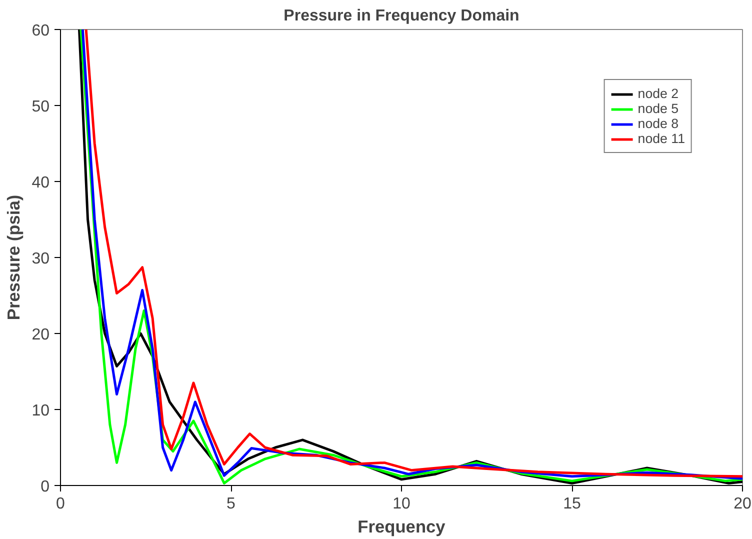 The image size is (752, 539). Describe the element at coordinates (231, 504) in the screenshot. I see `x-tick-label: 5` at that location.